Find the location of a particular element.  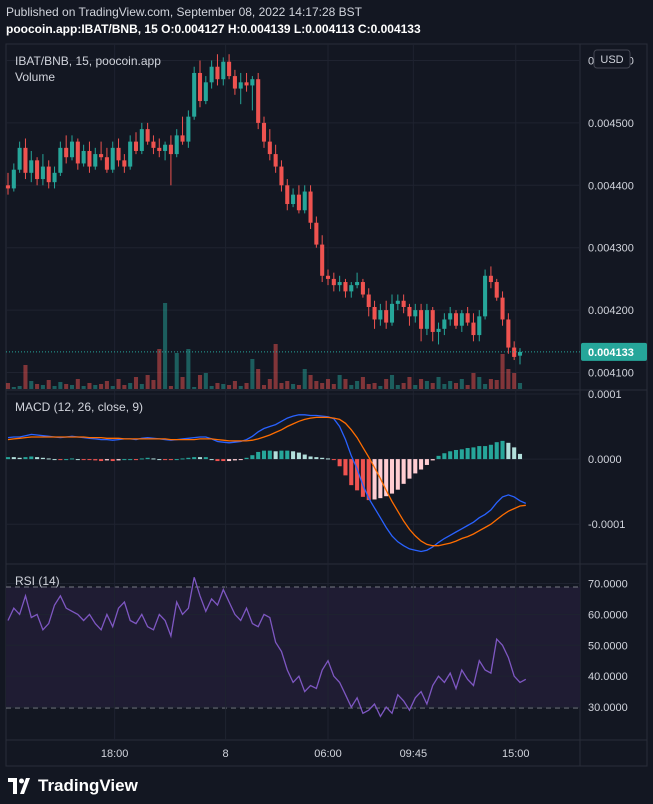

macd-tick-label: 0.0001 is located at coordinates (605, 395).